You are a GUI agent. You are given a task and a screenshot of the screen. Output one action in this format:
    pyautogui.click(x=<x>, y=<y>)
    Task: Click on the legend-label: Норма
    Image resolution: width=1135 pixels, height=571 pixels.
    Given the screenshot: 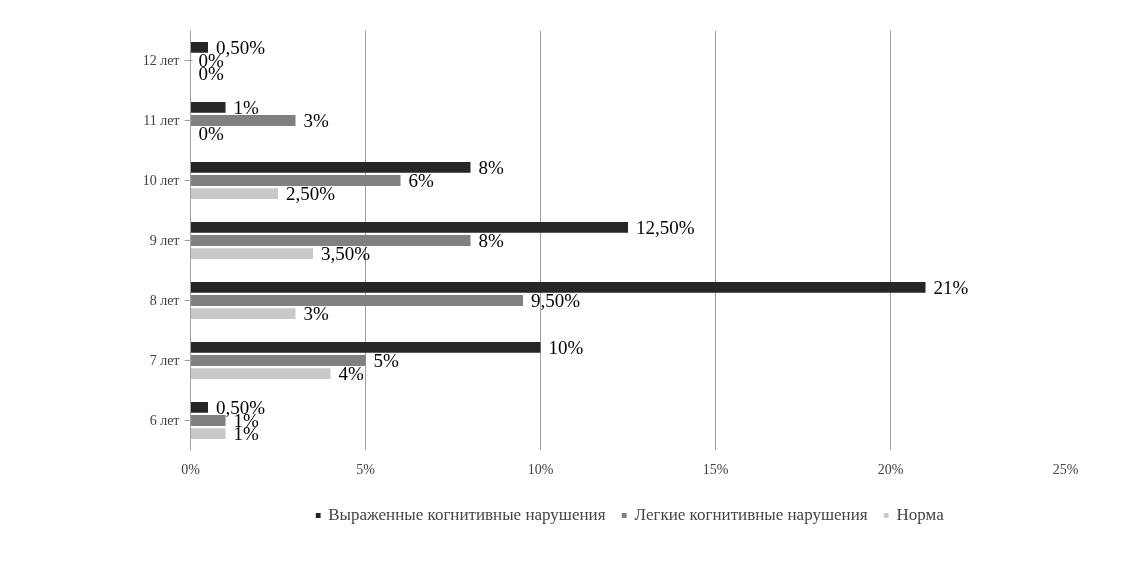 What is the action you would take?
    pyautogui.click(x=920, y=515)
    